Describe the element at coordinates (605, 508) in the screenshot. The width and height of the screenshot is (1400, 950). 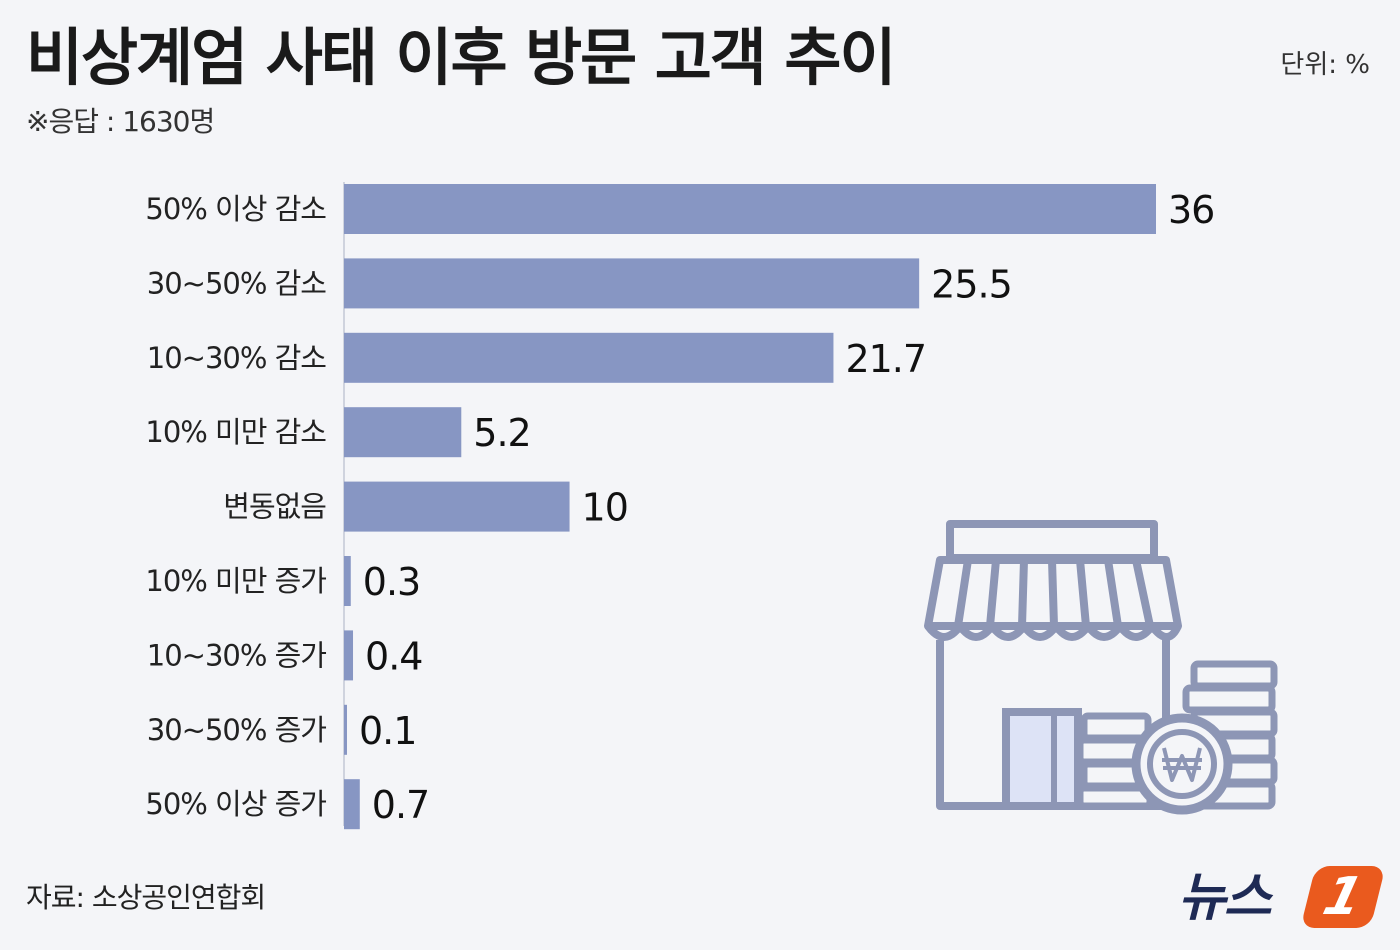
I see `value-label: 10` at that location.